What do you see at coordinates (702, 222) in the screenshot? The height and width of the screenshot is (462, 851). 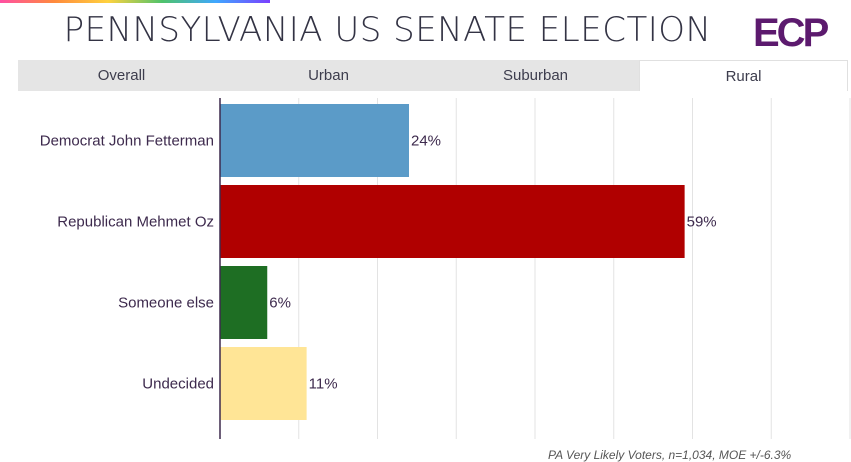 I see `value-label: 59%` at bounding box center [702, 222].